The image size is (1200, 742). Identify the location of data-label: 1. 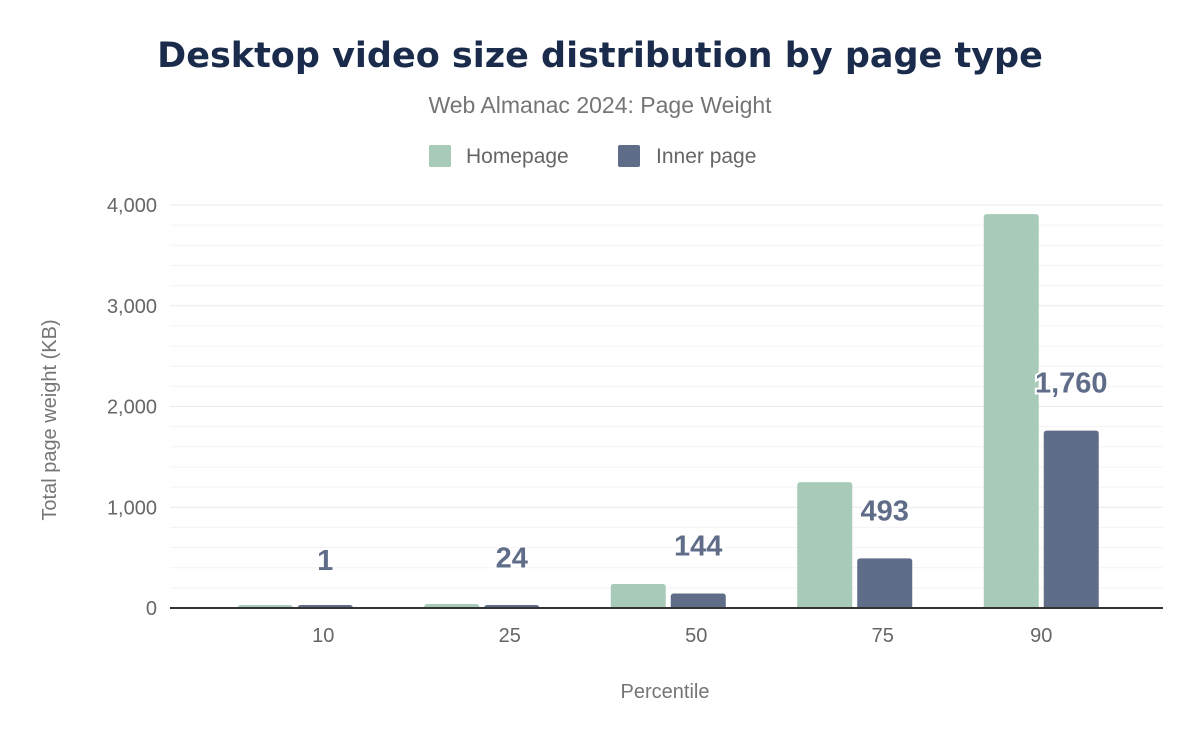
(325, 561).